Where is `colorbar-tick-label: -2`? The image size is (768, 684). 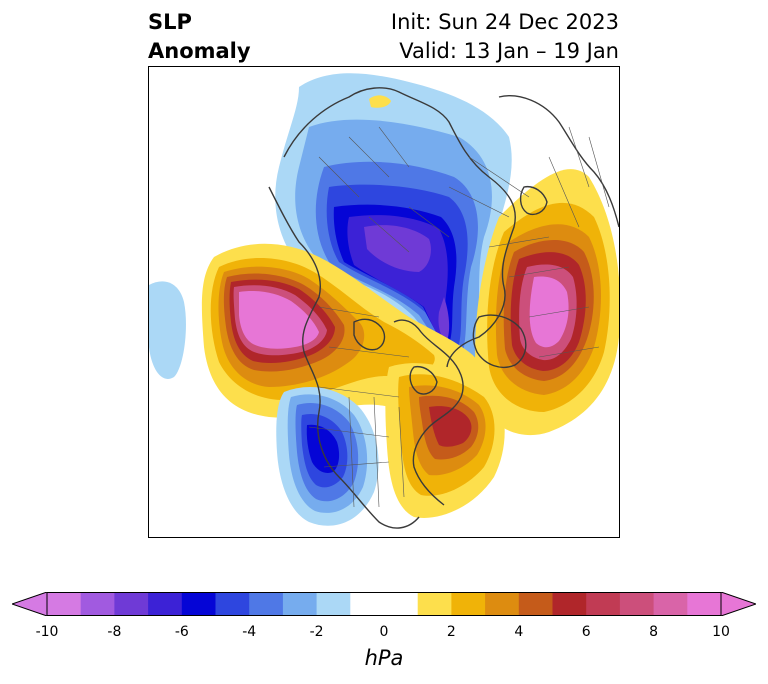 colorbar-tick-label: -2 is located at coordinates (316, 632).